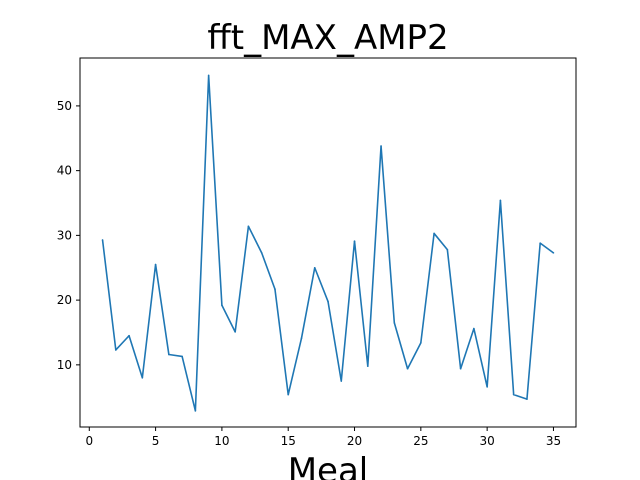  What do you see at coordinates (64, 300) in the screenshot?
I see `y-tick-label: 20` at bounding box center [64, 300].